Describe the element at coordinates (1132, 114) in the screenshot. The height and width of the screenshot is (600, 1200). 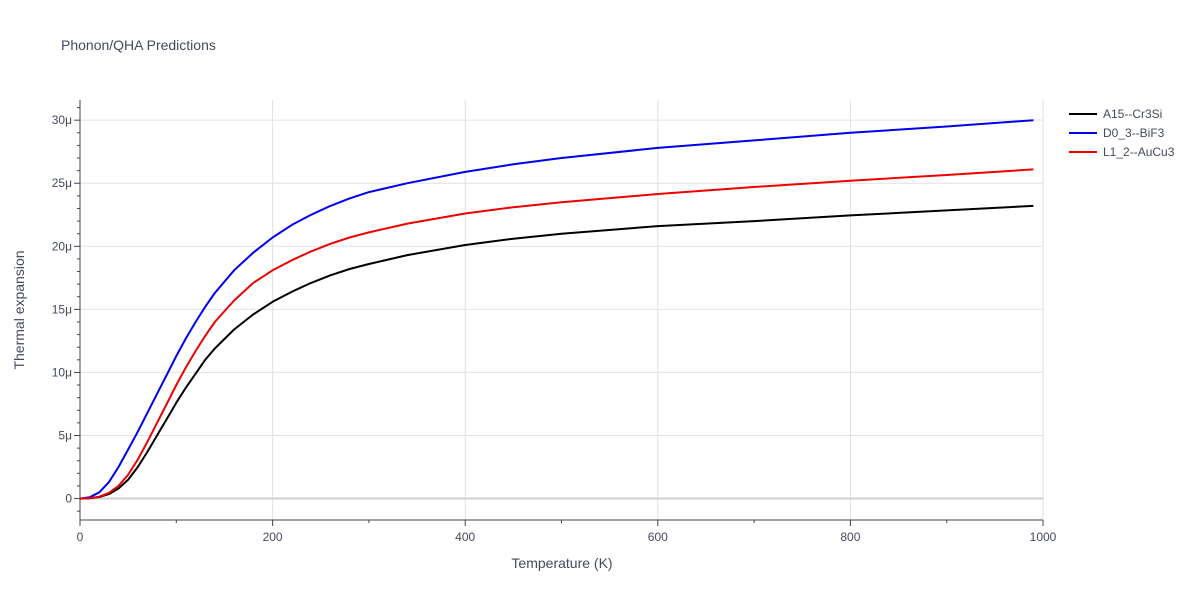
I see `legend-label: A15--Cr3Si` at that location.